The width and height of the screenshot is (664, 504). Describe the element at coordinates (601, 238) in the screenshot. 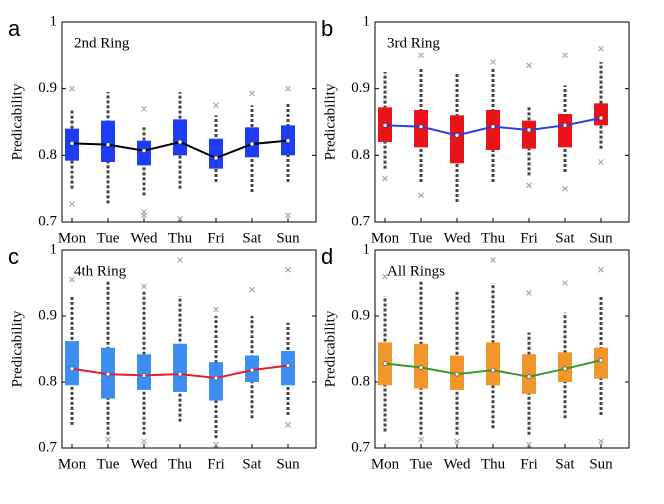

I see `x-tick-label: Sun` at that location.